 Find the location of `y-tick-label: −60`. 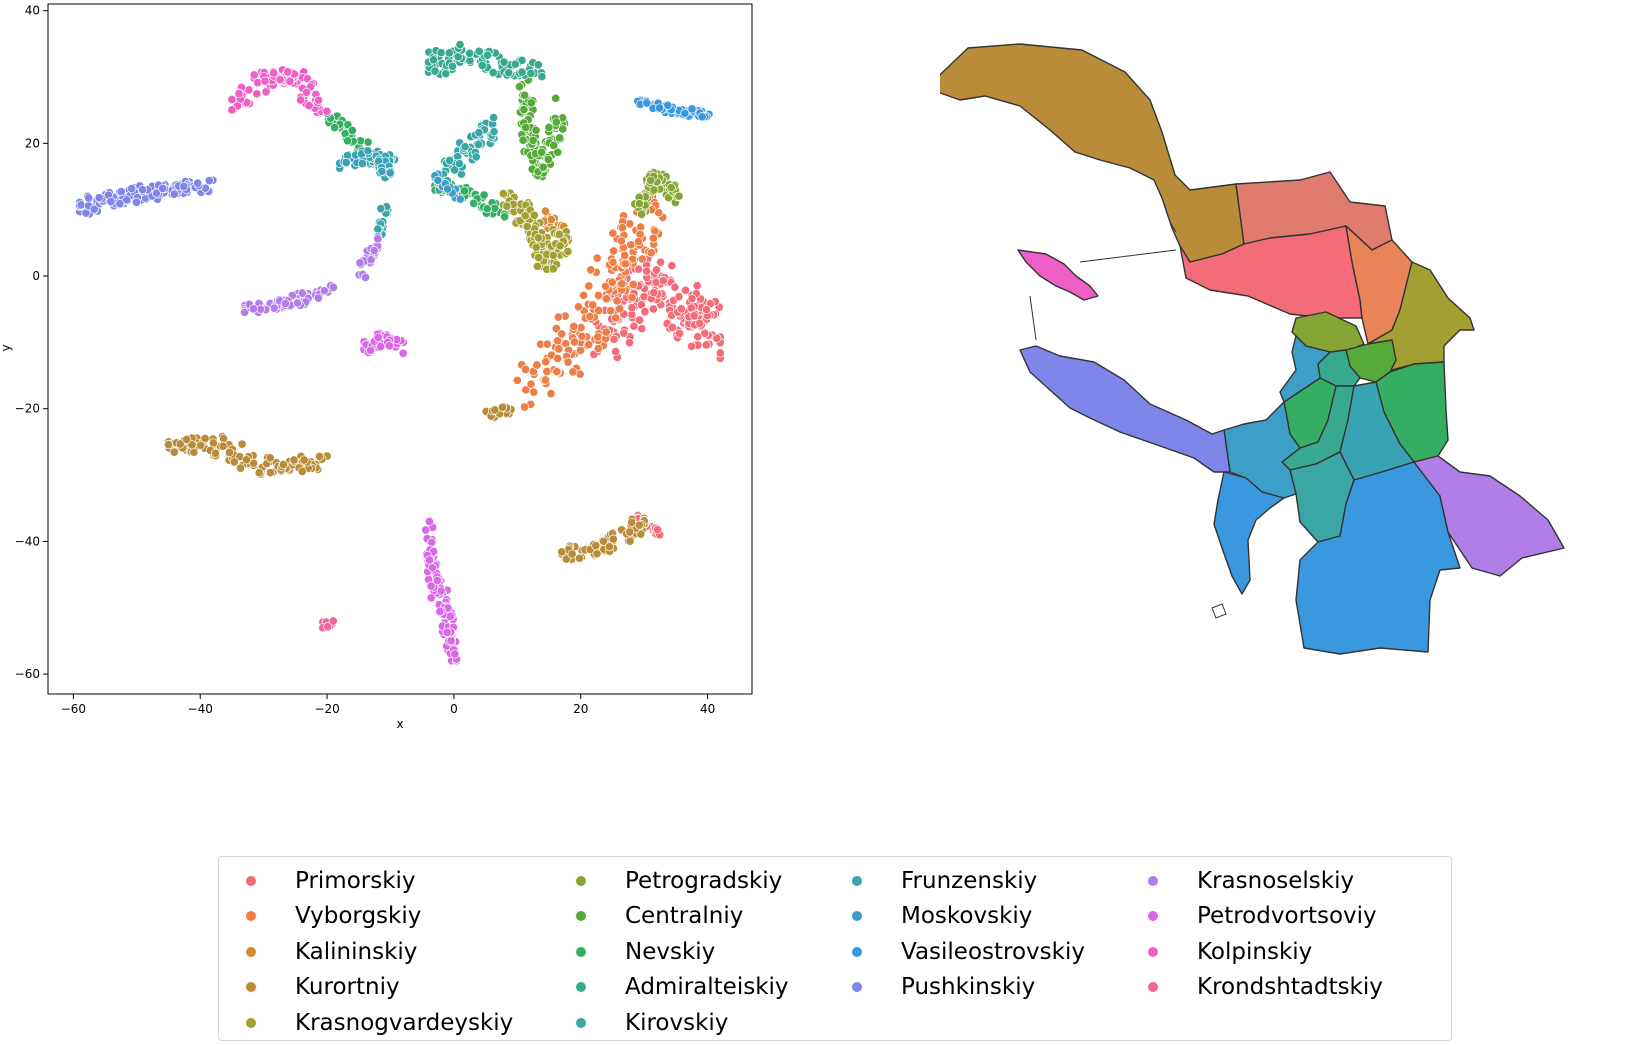

y-tick-label: −60 is located at coordinates (27, 674).